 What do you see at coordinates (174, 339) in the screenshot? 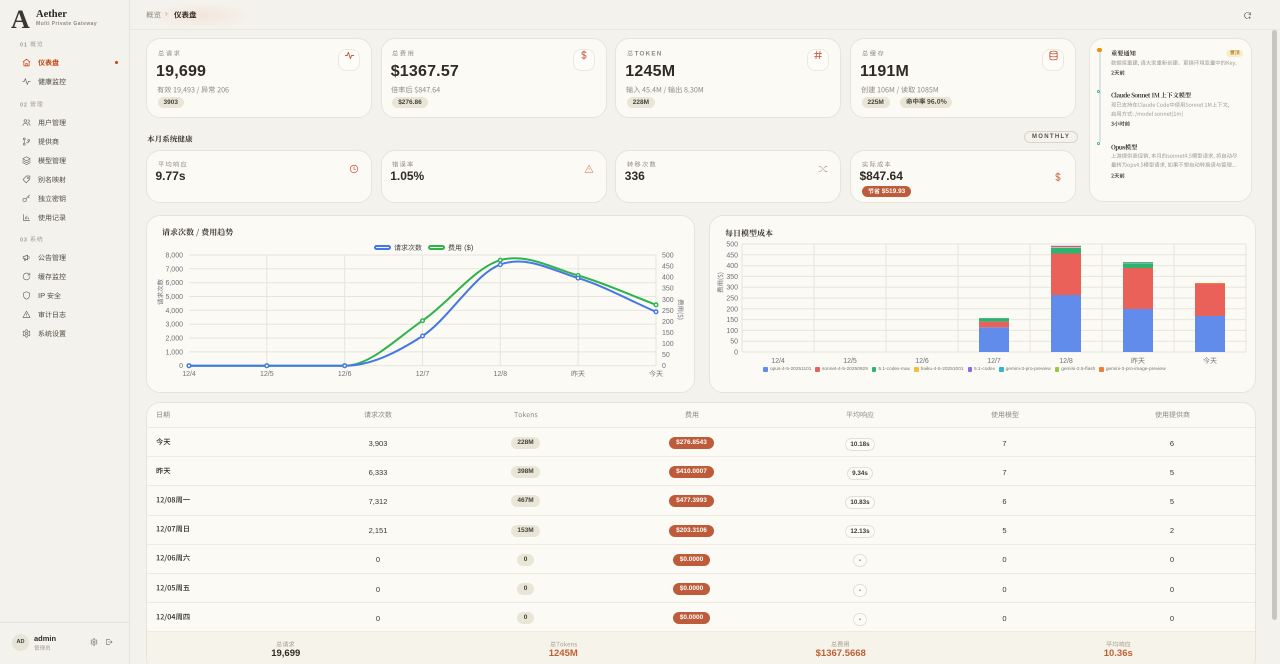
I see `svg-text: 2,000` at bounding box center [174, 339].